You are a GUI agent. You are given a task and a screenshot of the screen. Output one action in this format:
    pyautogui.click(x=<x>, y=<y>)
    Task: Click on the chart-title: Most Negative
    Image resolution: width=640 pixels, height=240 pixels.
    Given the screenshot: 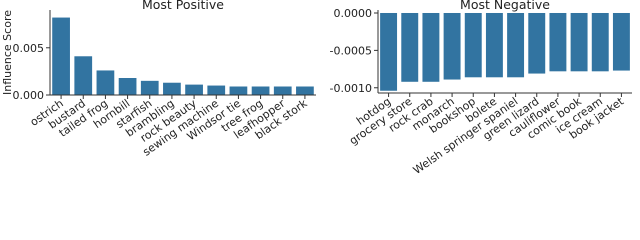 What is the action you would take?
    pyautogui.click(x=505, y=6)
    